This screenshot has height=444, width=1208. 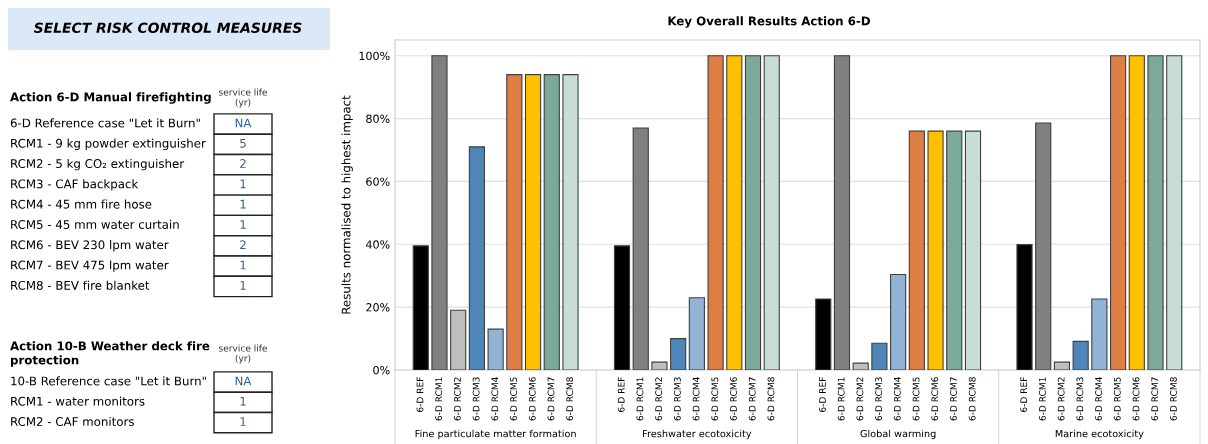 What do you see at coordinates (769, 22) in the screenshot?
I see `chart-title: Key Overall Results Action 6-D` at bounding box center [769, 22].